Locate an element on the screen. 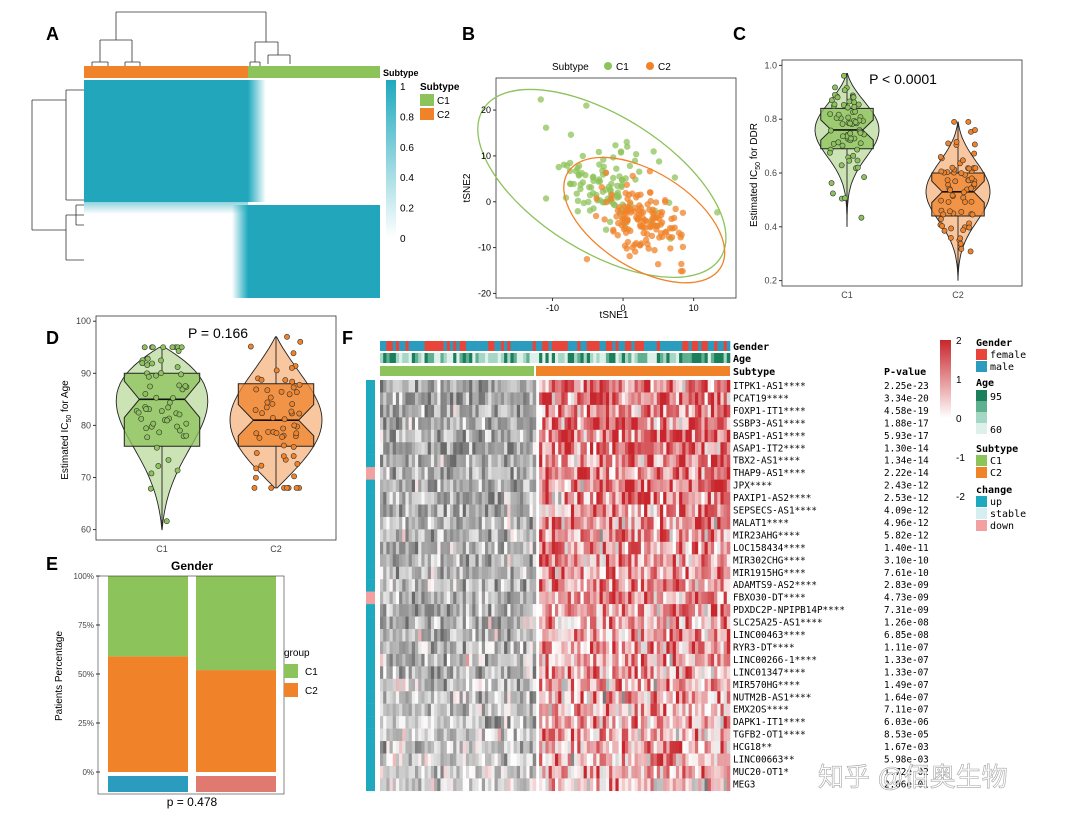 The image size is (1080, 823). gene-pvalue: 1.88e-17 is located at coordinates (906, 423).